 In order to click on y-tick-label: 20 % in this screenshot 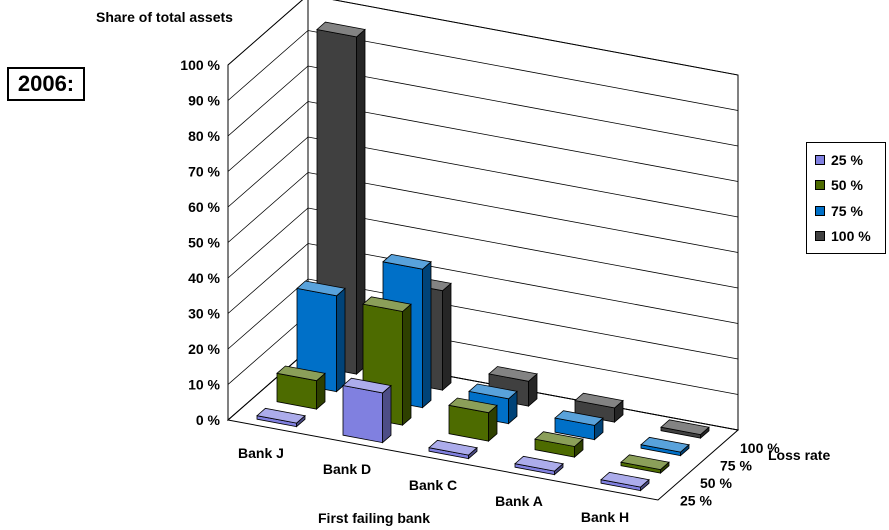, I will do `click(204, 349)`.